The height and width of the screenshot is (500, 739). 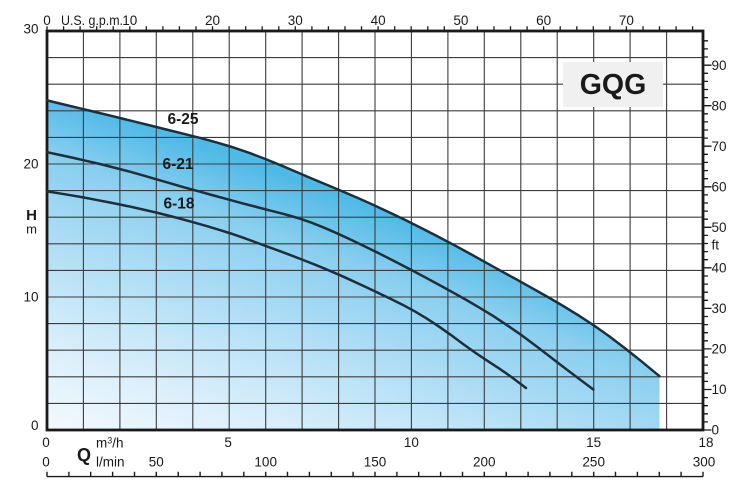 What do you see at coordinates (31, 215) in the screenshot?
I see `svg-text: H` at bounding box center [31, 215].